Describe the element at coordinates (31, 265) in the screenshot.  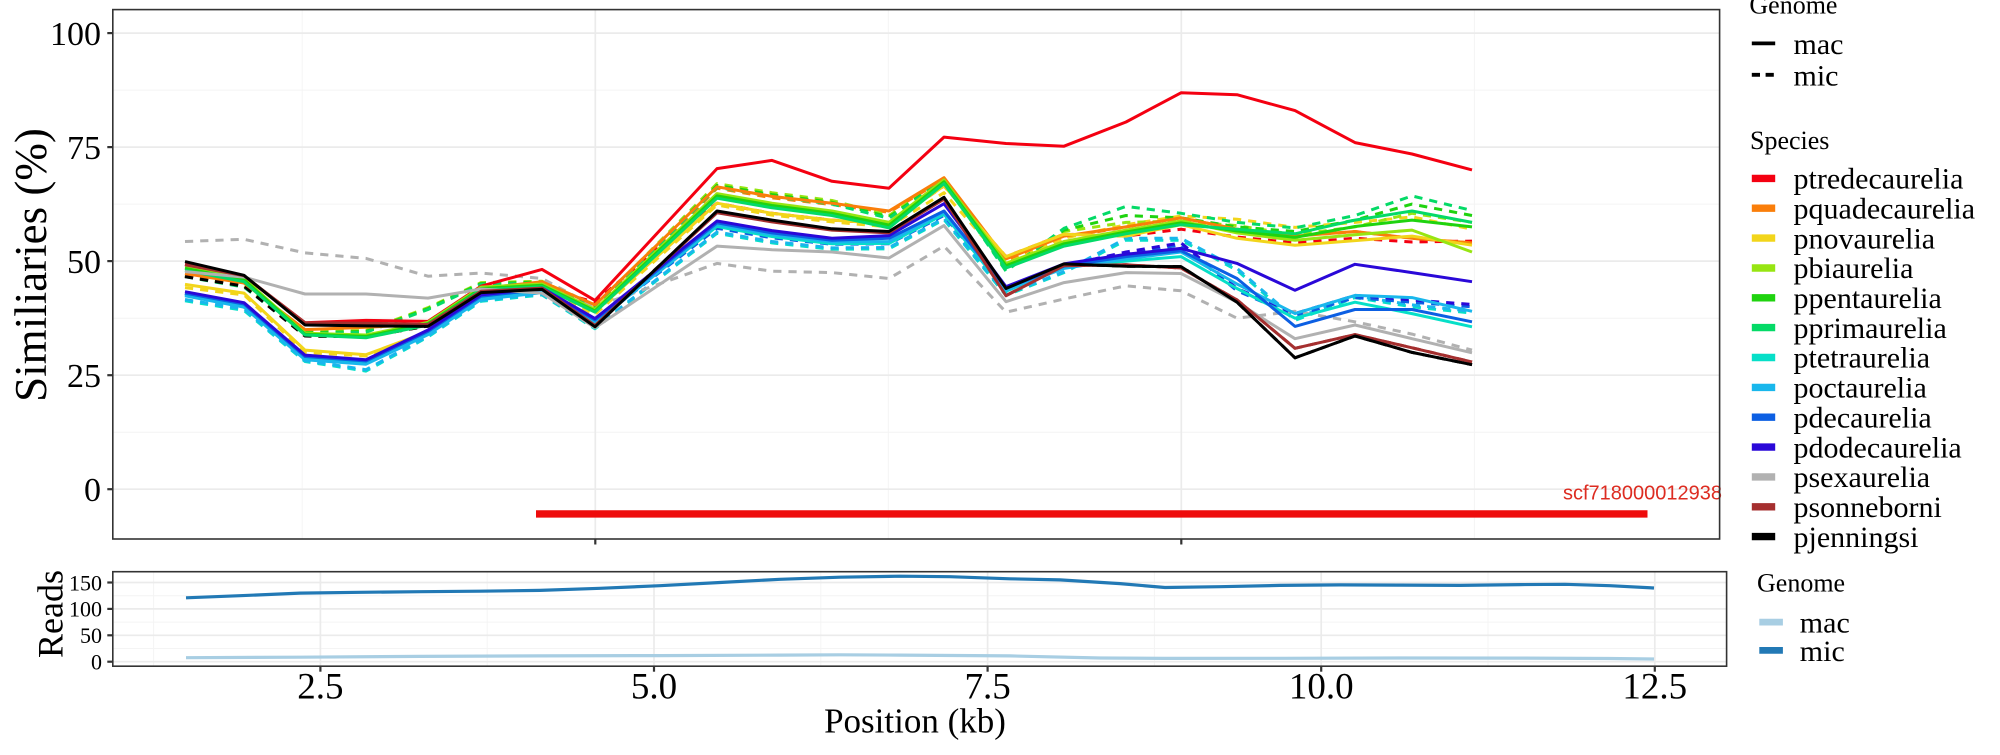
I see `svg-text: Similiaries (%)` at that location.